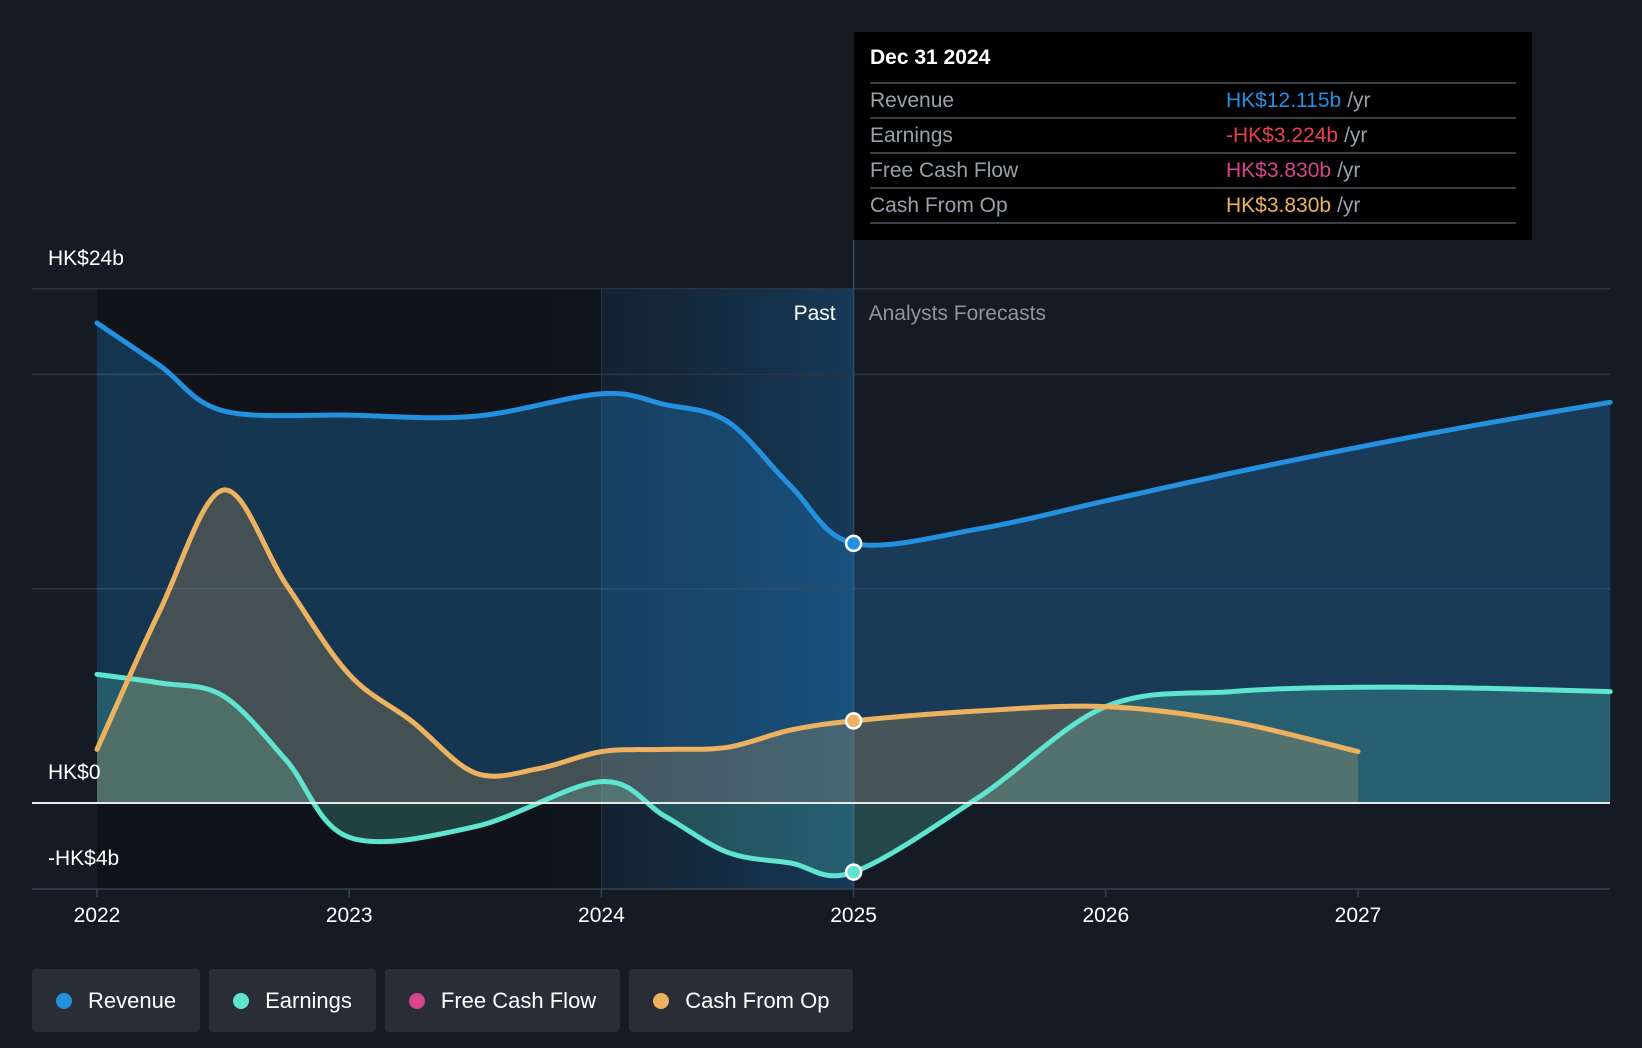  Describe the element at coordinates (853, 872) in the screenshot. I see `earnings-point` at that location.